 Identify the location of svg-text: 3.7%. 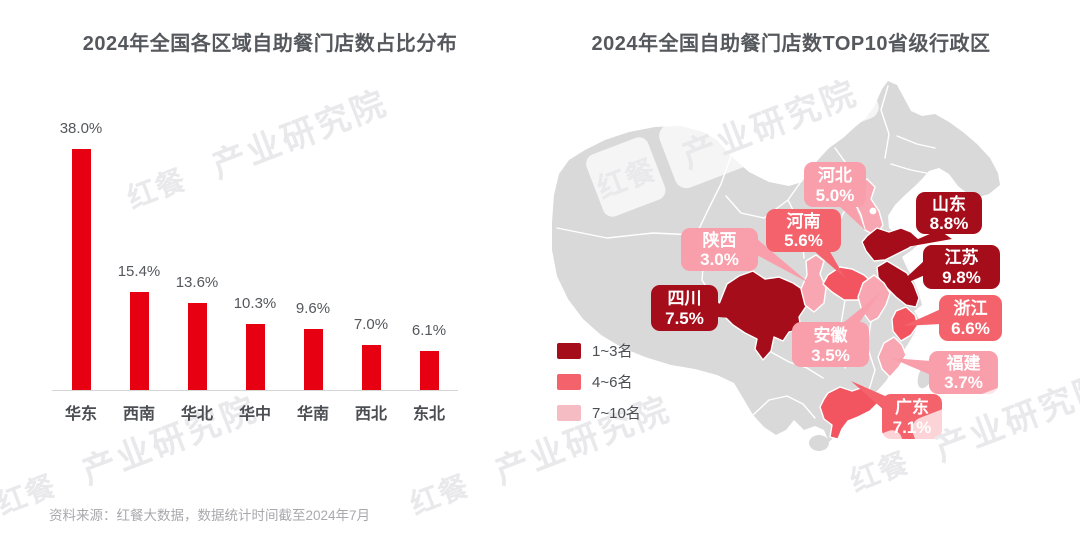
(963, 382).